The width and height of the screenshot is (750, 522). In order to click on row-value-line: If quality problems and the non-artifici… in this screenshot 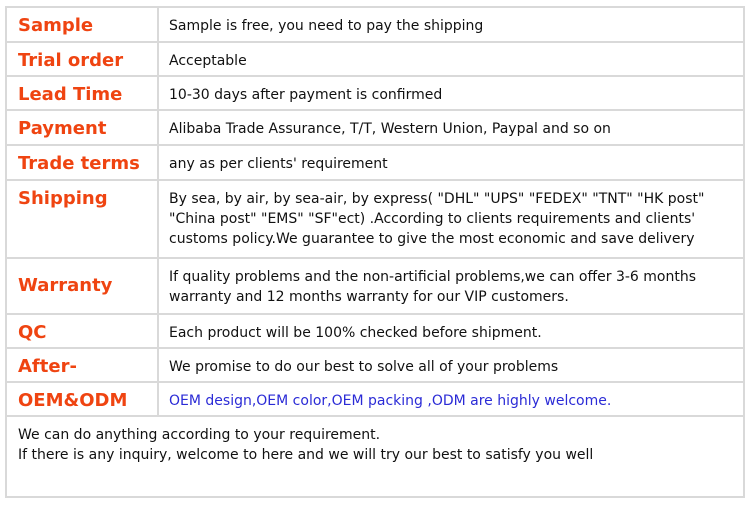, I will do `click(433, 277)`.